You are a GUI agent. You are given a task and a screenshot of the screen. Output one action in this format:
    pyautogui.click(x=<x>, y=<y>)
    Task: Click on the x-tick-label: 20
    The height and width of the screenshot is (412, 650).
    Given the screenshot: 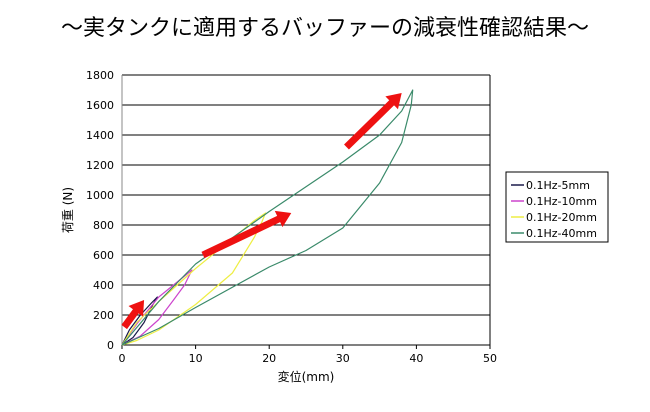 What is the action you would take?
    pyautogui.click(x=269, y=358)
    